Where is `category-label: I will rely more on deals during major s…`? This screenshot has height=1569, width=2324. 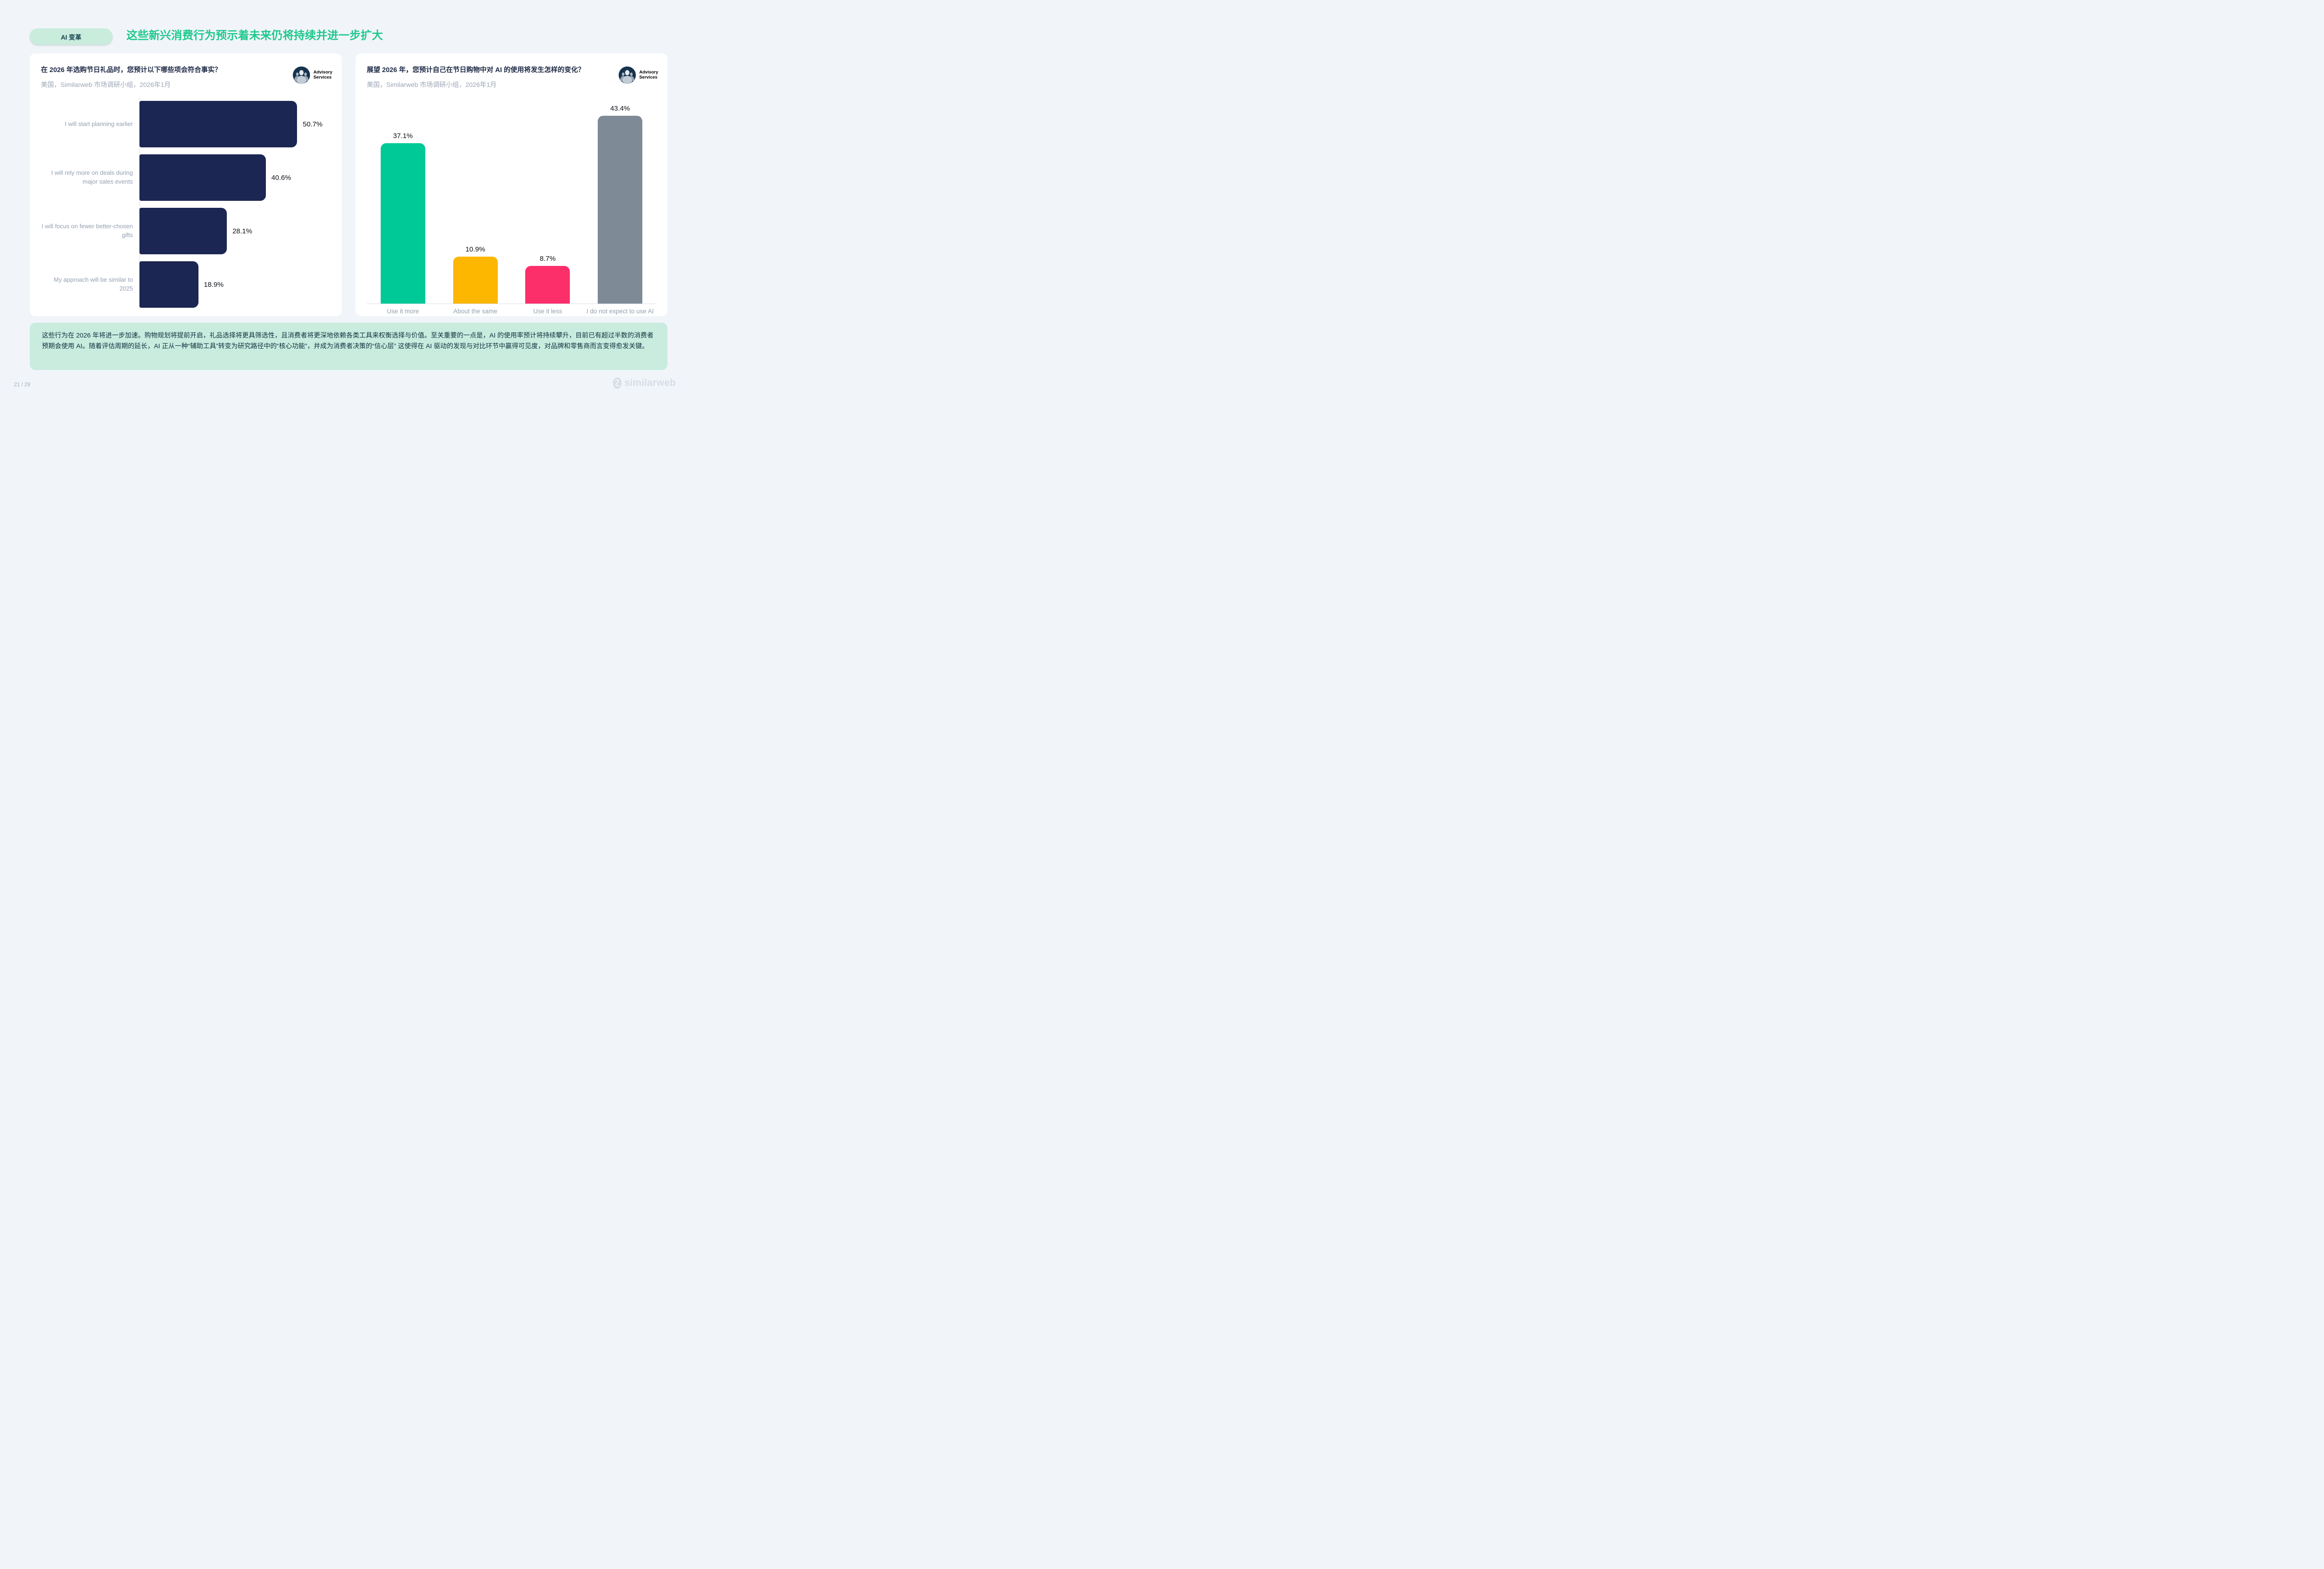
category-label: I will rely more on deals during major s… is located at coordinates (92, 177).